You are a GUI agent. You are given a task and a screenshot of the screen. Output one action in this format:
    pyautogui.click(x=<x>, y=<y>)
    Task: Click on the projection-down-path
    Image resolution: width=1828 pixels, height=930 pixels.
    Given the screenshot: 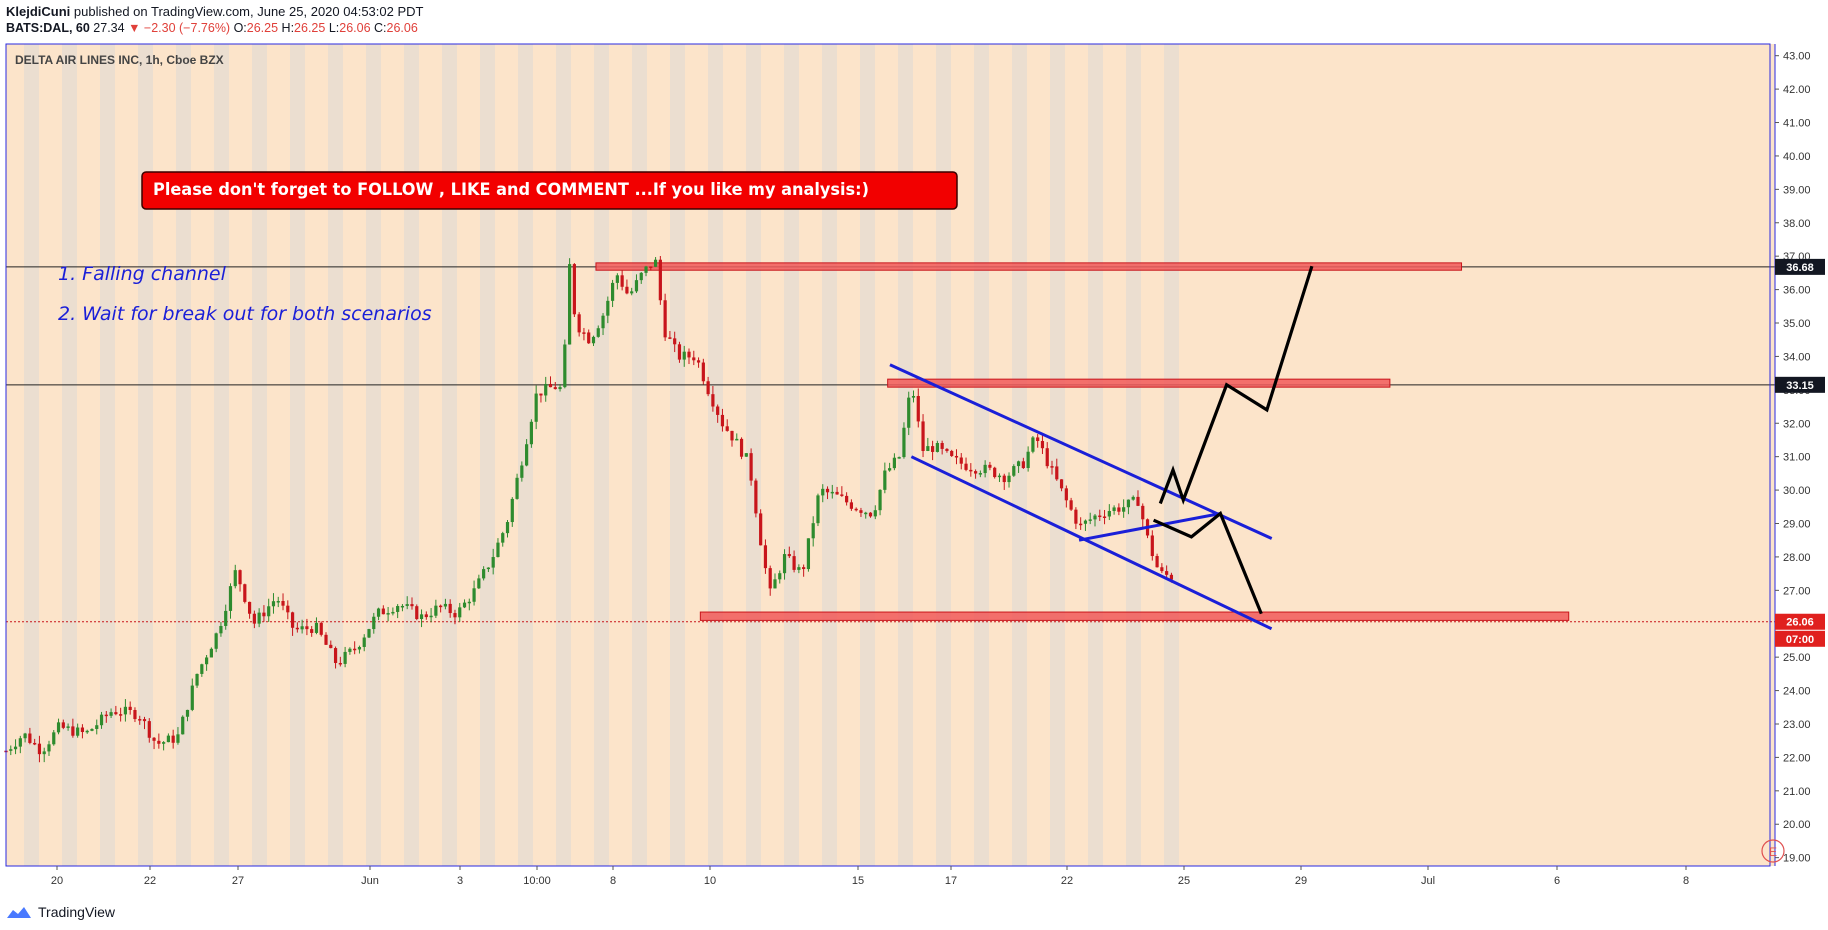 What is the action you would take?
    pyautogui.click(x=1207, y=562)
    